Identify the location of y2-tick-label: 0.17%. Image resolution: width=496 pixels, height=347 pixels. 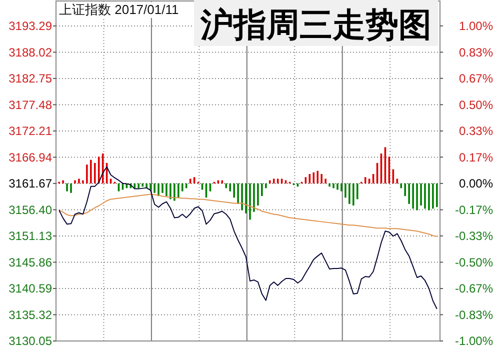
(476, 157).